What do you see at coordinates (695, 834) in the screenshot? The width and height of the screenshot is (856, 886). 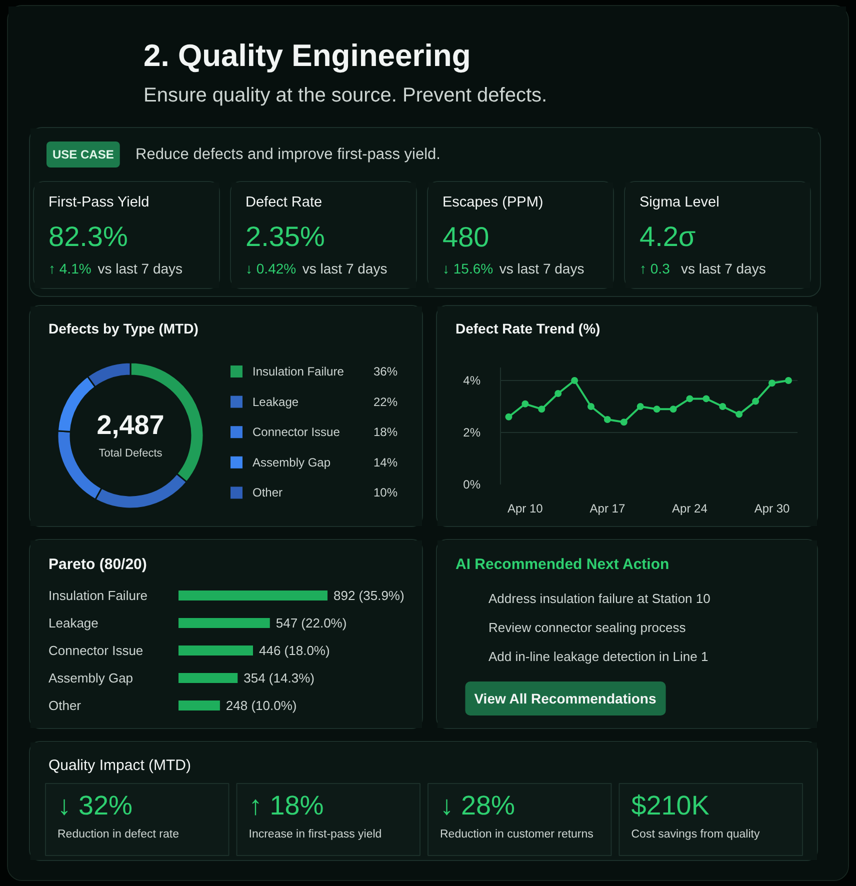 I see `text: Cost savings from quality` at bounding box center [695, 834].